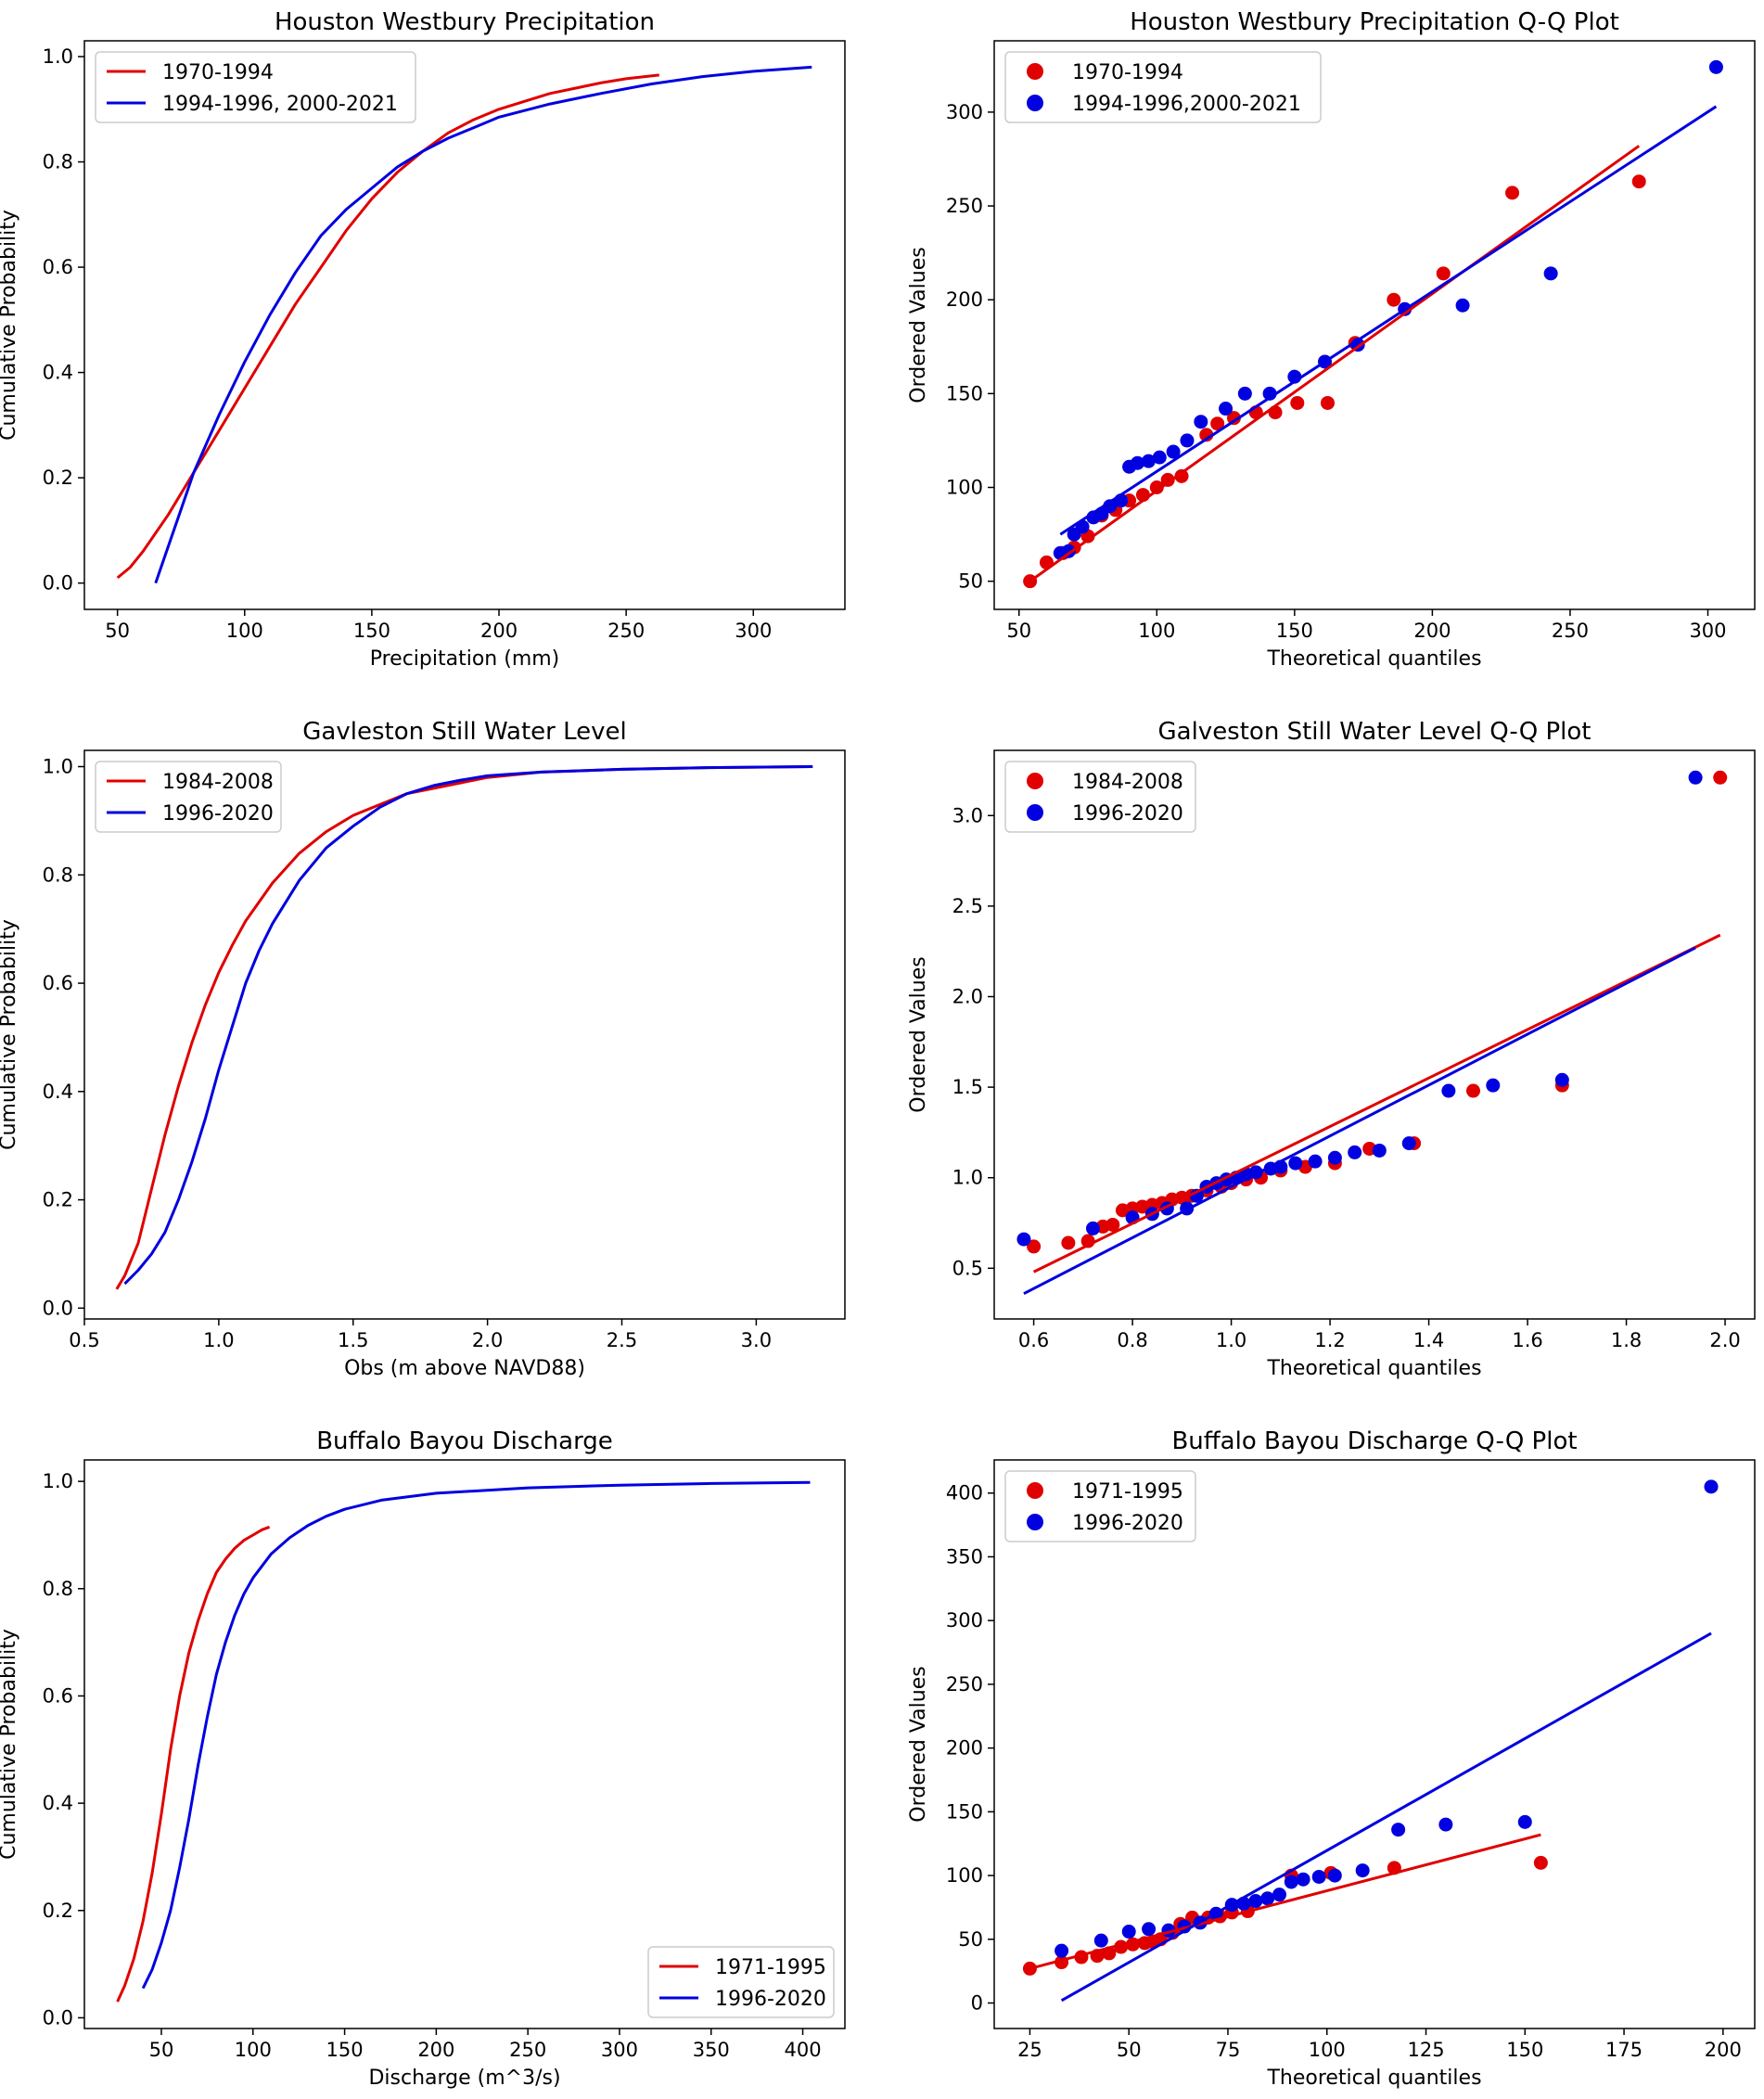 The height and width of the screenshot is (2099, 1764). What do you see at coordinates (1570, 631) in the screenshot?
I see `x-tick-label: 250` at bounding box center [1570, 631].